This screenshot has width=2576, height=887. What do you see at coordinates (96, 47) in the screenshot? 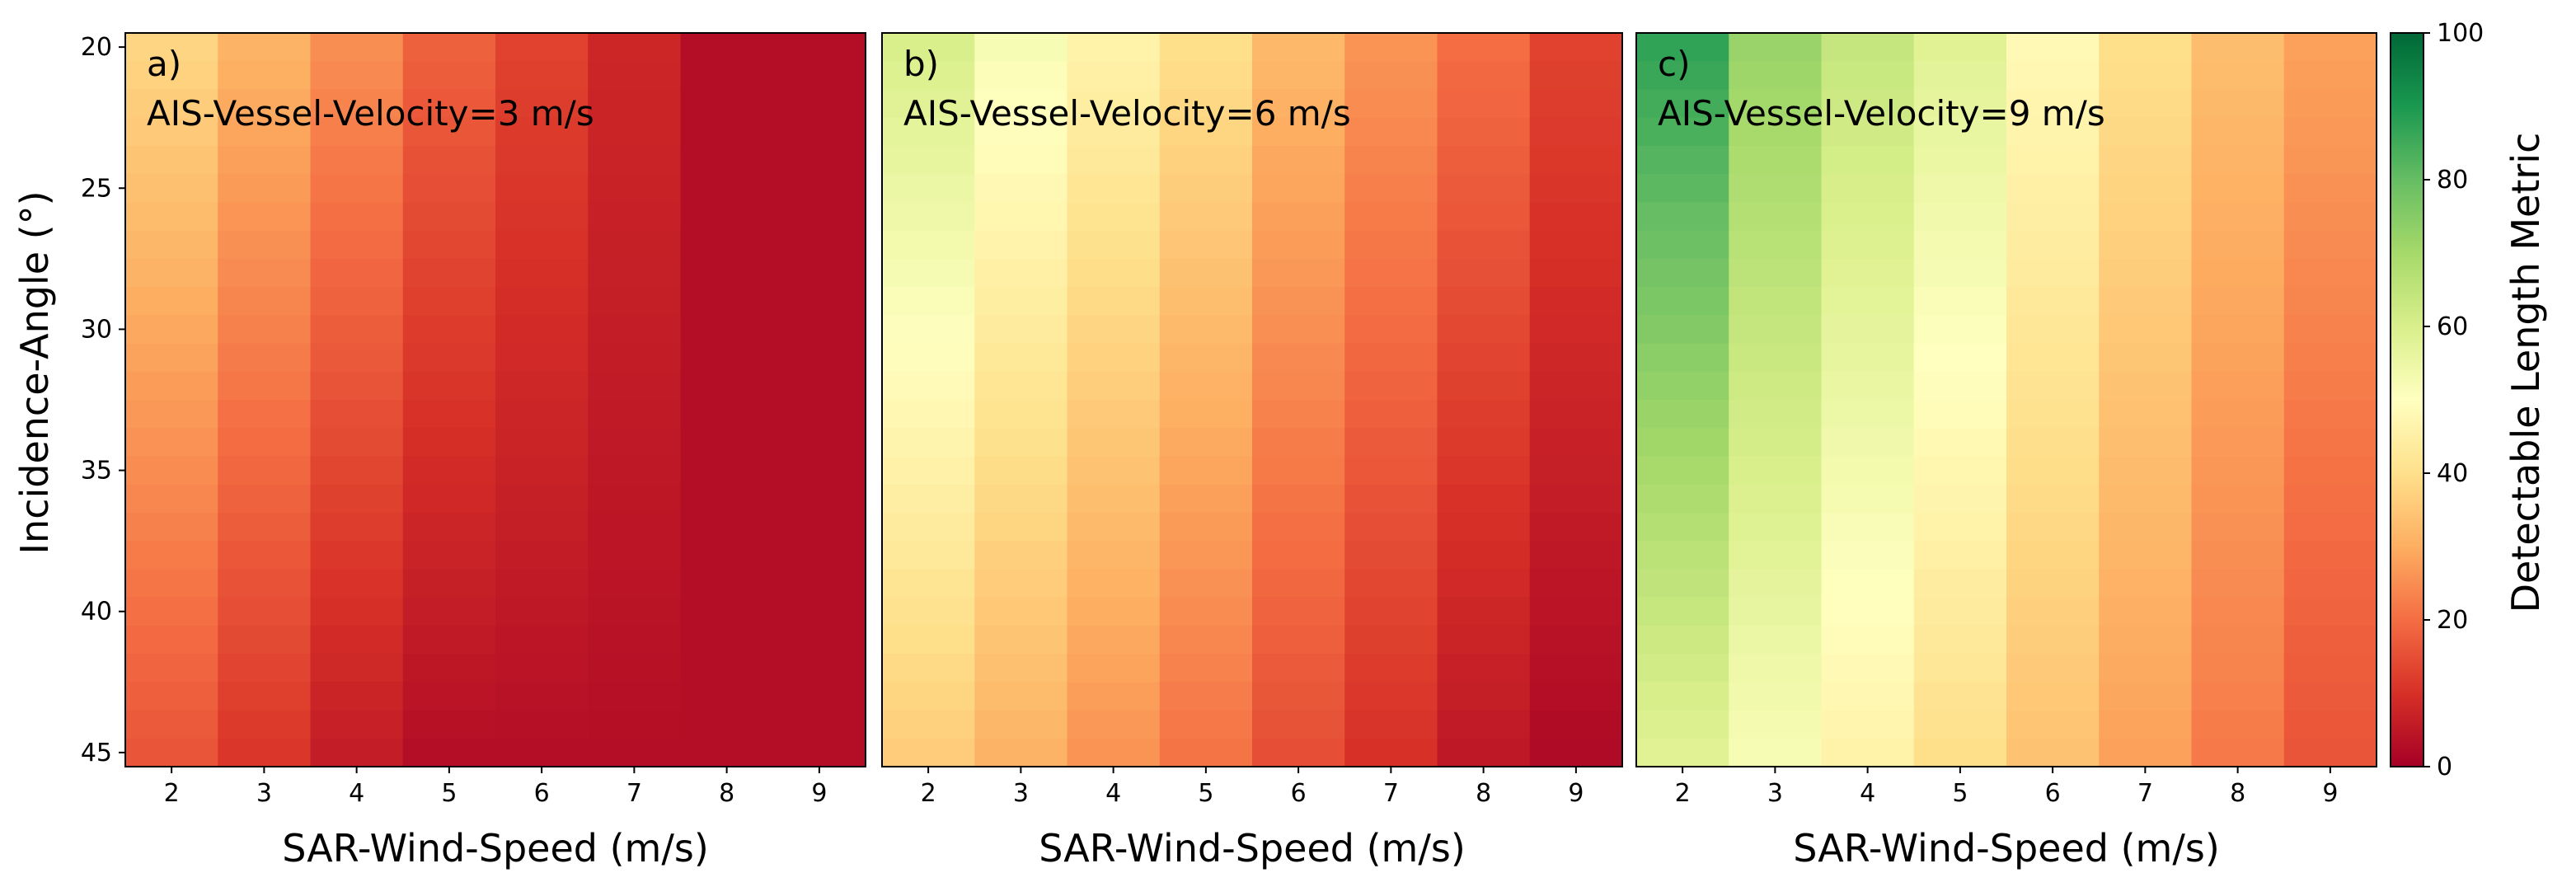
I see `y-tick-label: 20` at bounding box center [96, 47].